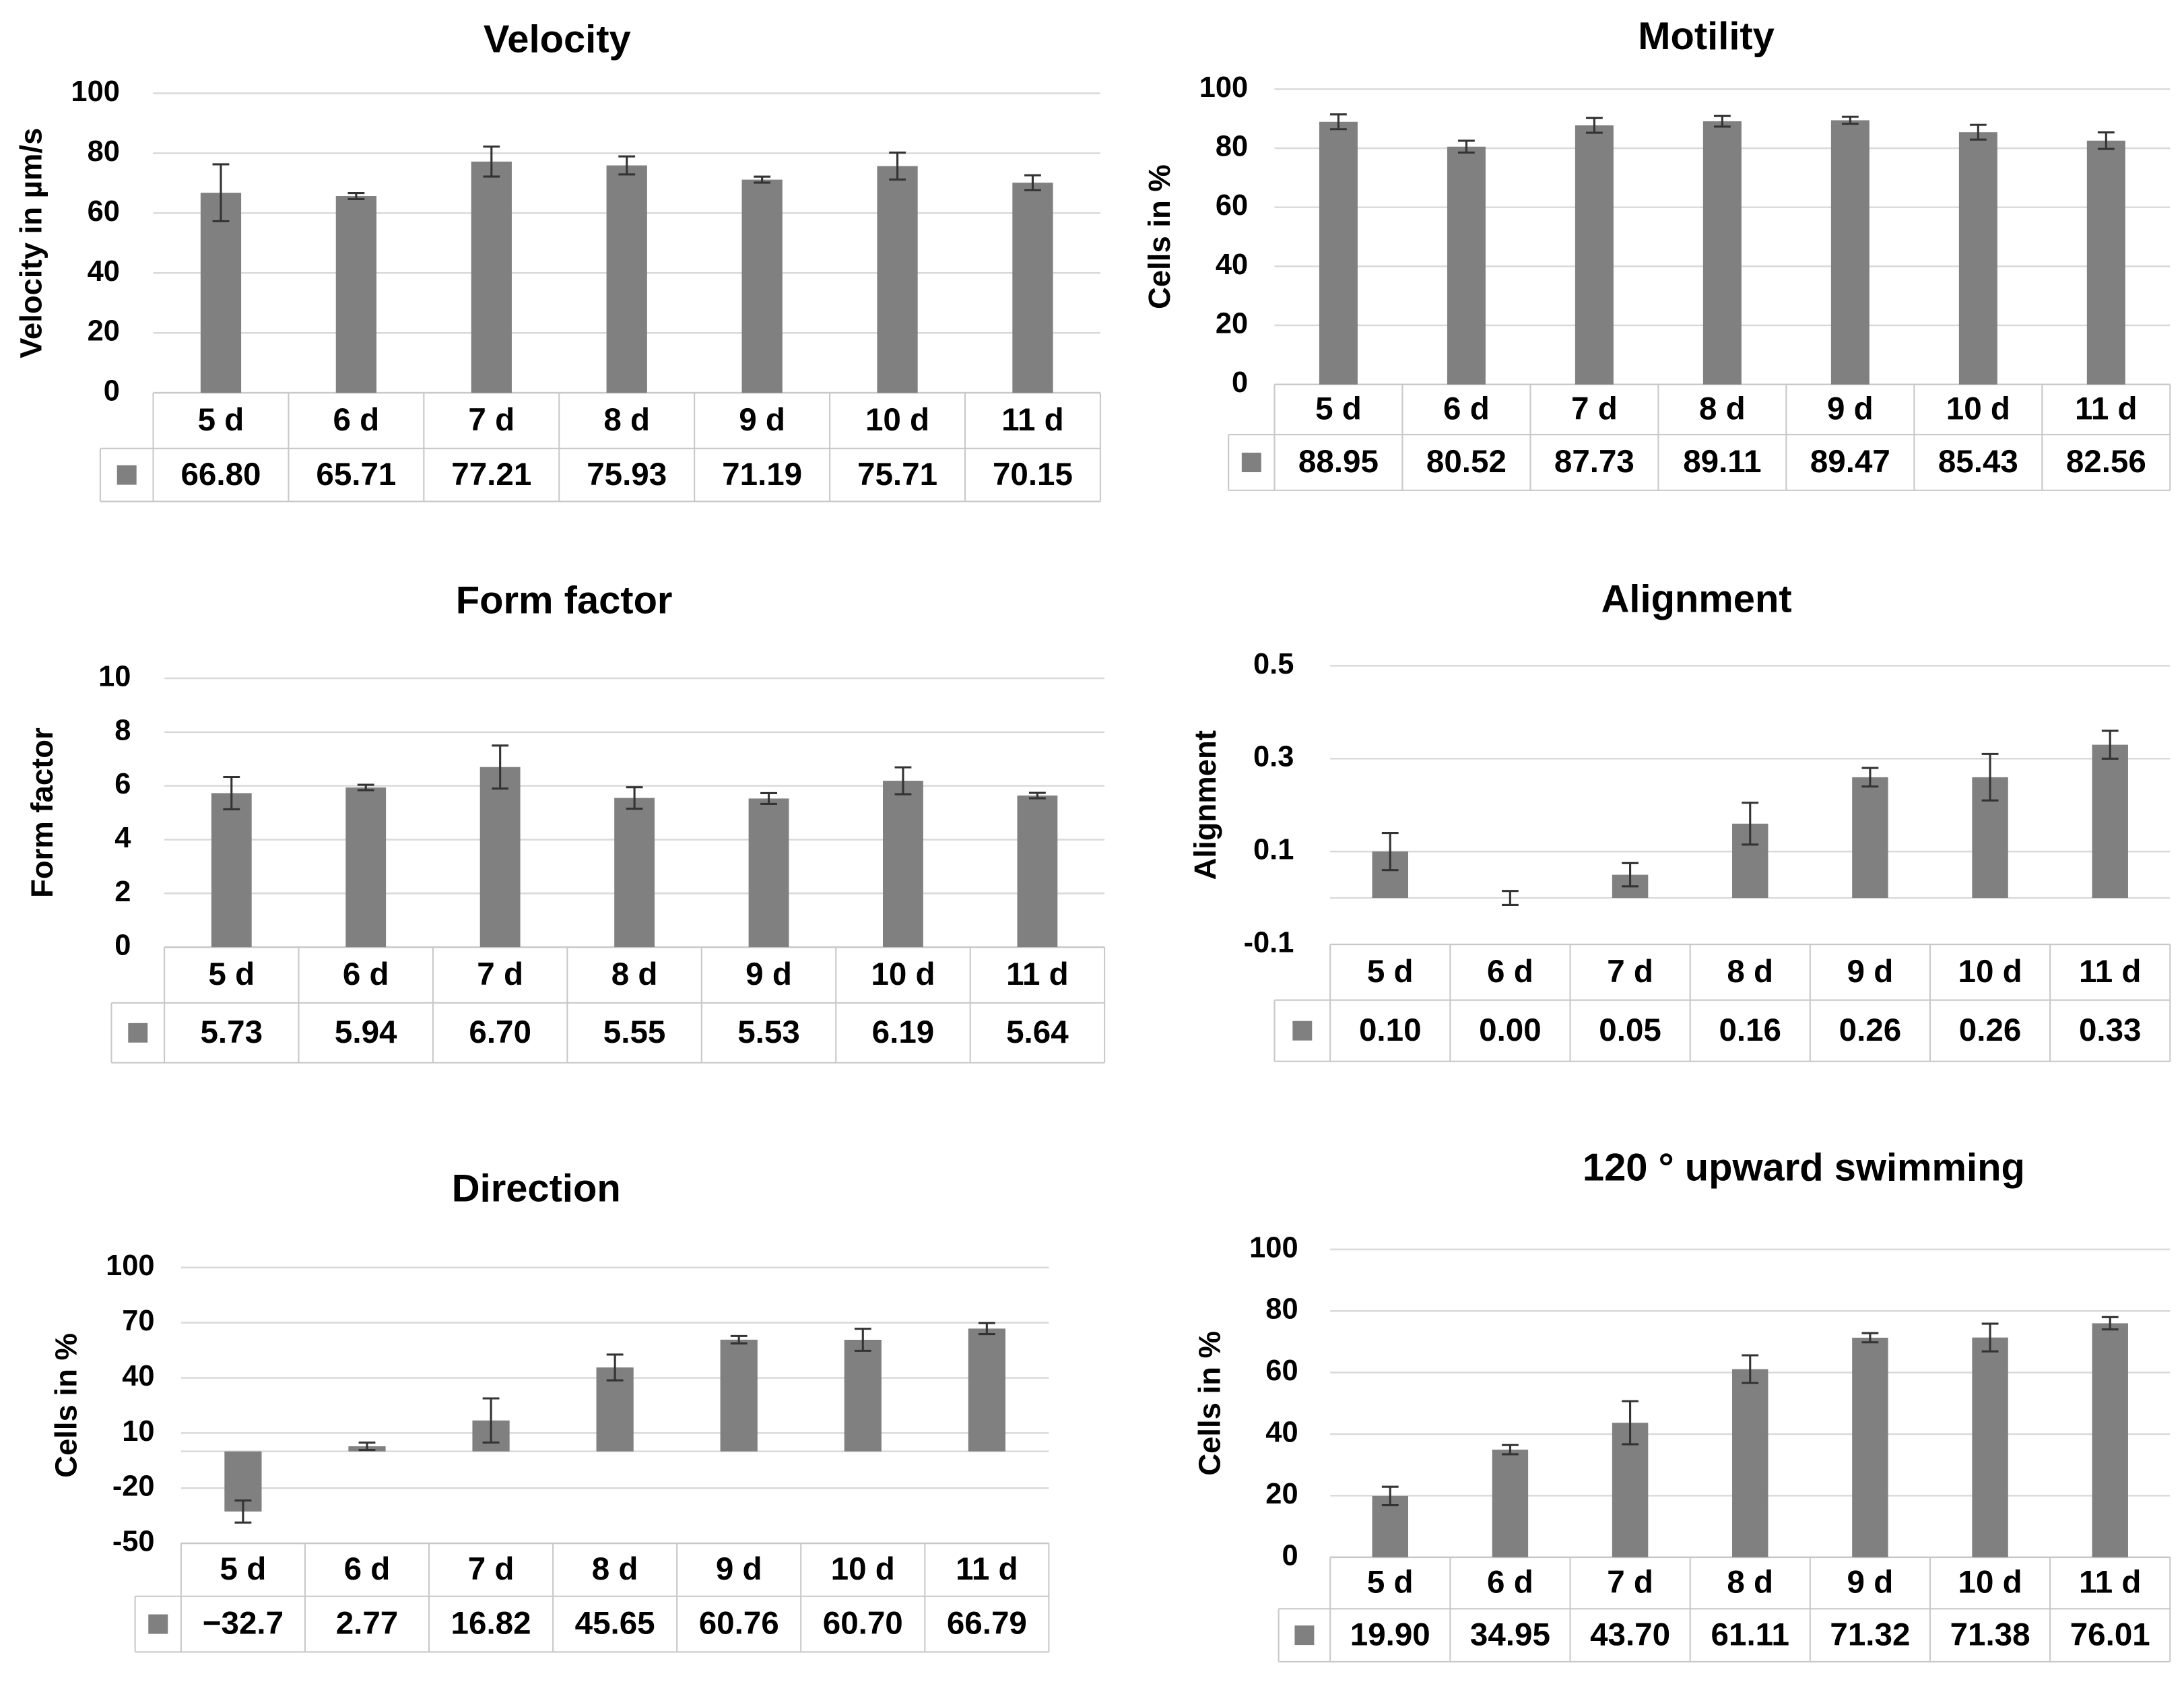 The width and height of the screenshot is (2184, 1684). What do you see at coordinates (42, 812) in the screenshot?
I see `y-axis-title: Form factor` at bounding box center [42, 812].